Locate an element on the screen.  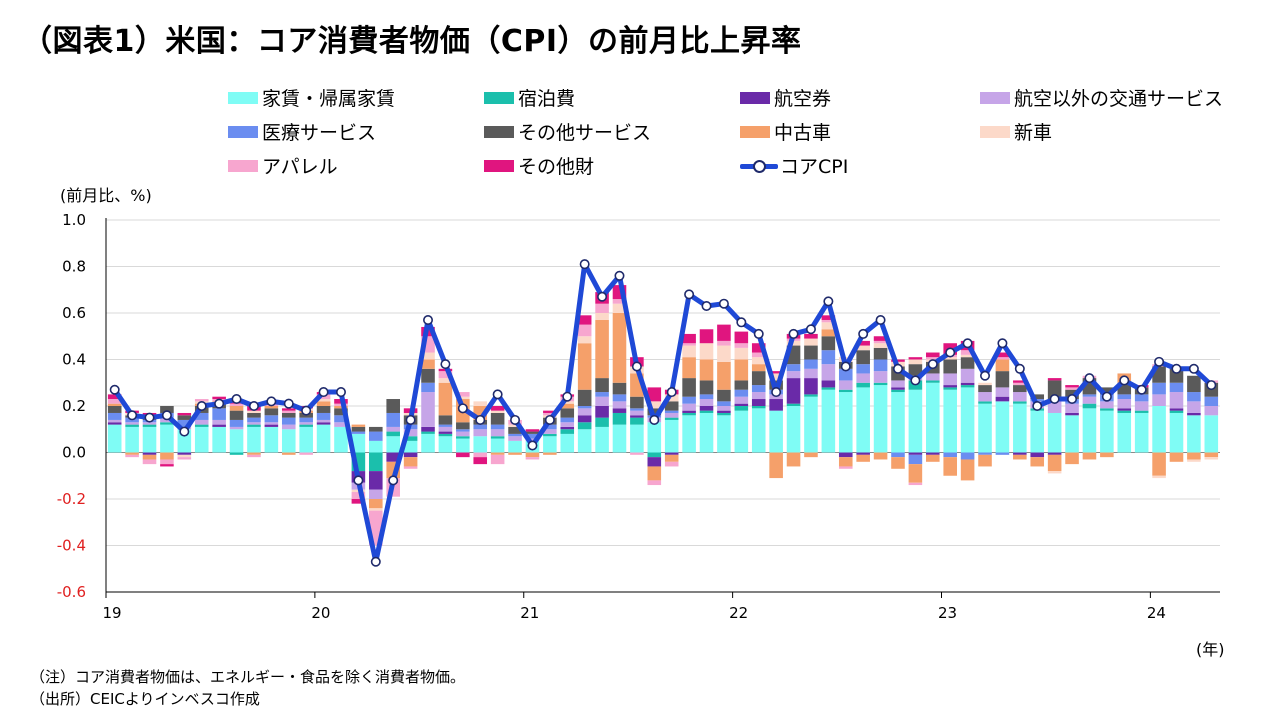
legend-item: アパレル is located at coordinates (283, 165).